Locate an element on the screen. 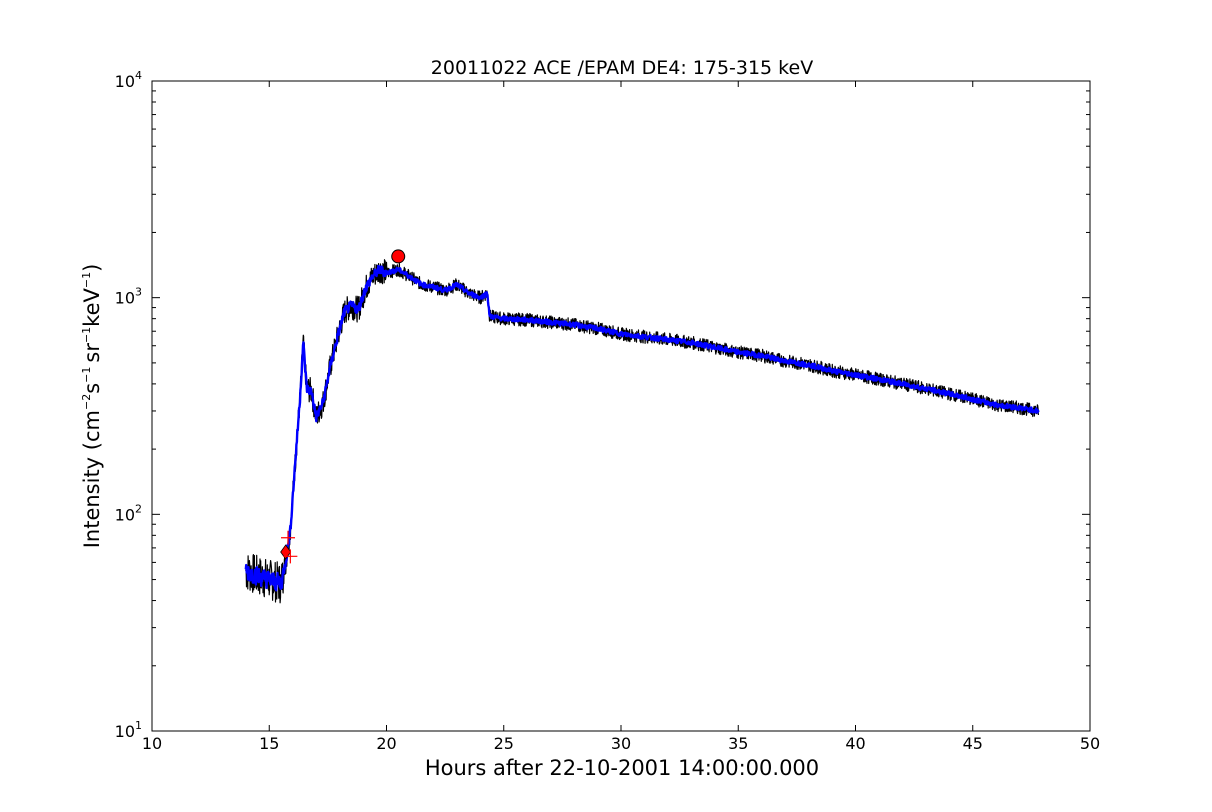 This screenshot has height=812, width=1212. x-axis-label: Hours after 22-10-2001 14:00:00.000 is located at coordinates (622, 768).